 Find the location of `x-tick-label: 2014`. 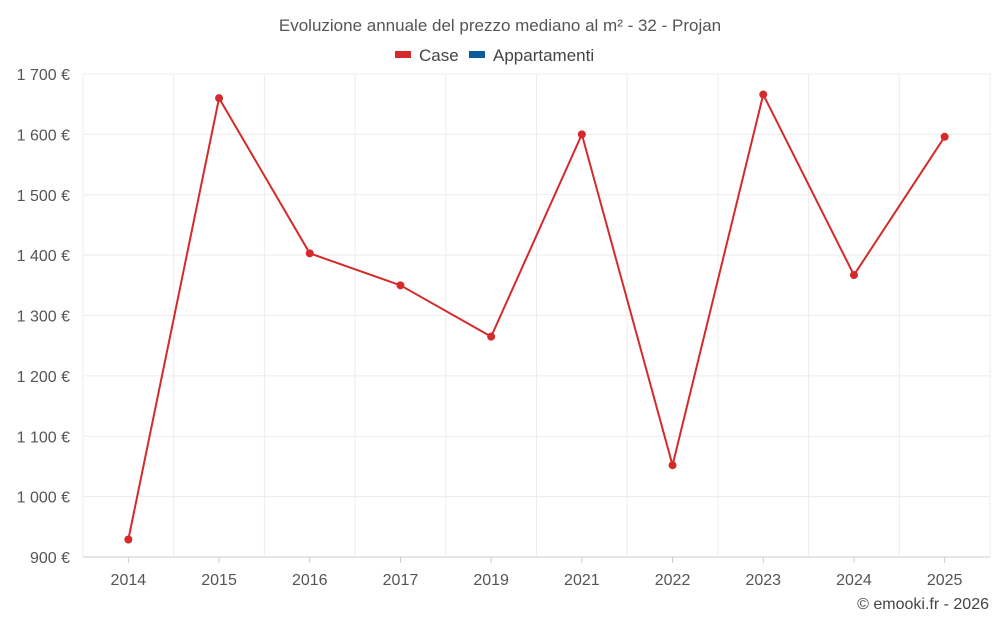

x-tick-label: 2014 is located at coordinates (129, 580).